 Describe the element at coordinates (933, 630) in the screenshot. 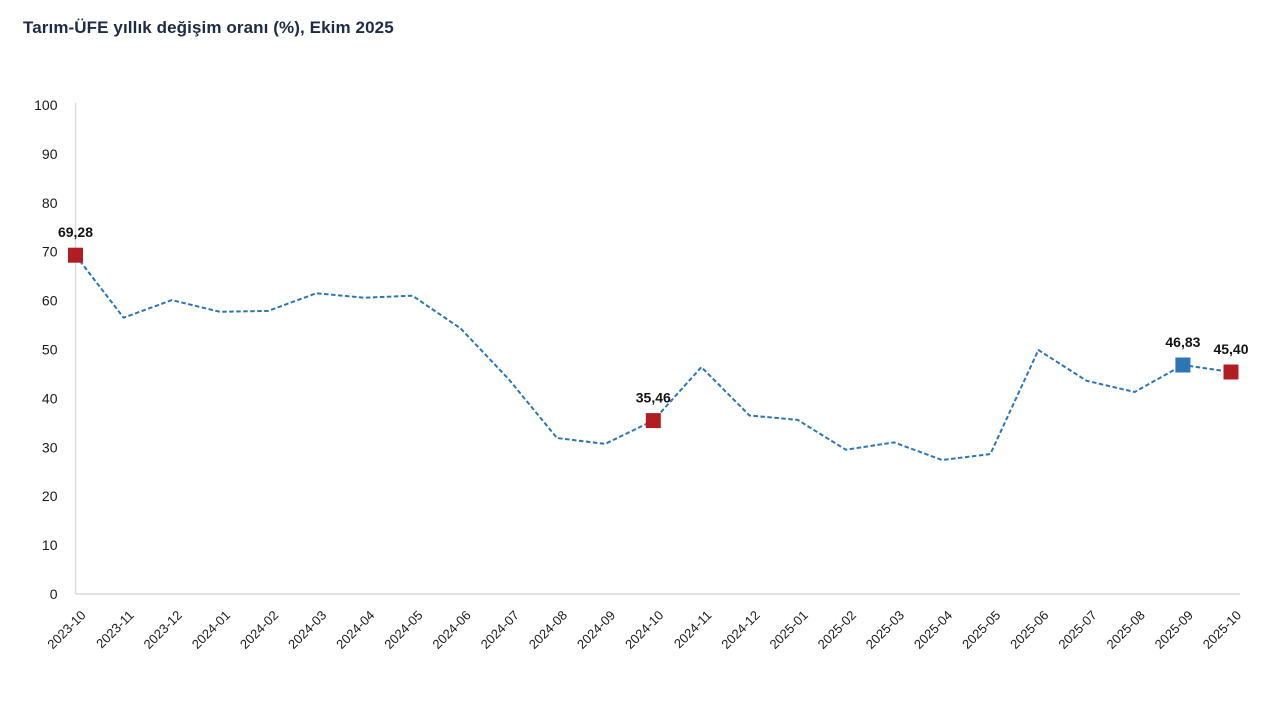

I see `x-tick-label: 2025-04` at that location.